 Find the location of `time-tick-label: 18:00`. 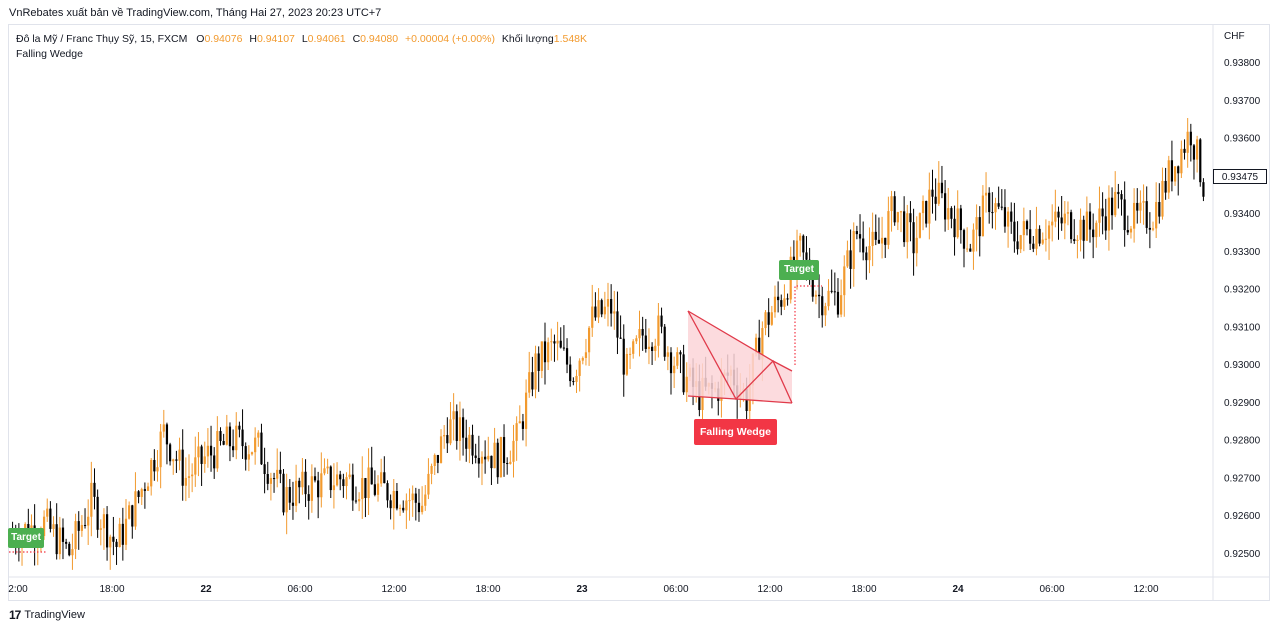

time-tick-label: 18:00 is located at coordinates (863, 589).